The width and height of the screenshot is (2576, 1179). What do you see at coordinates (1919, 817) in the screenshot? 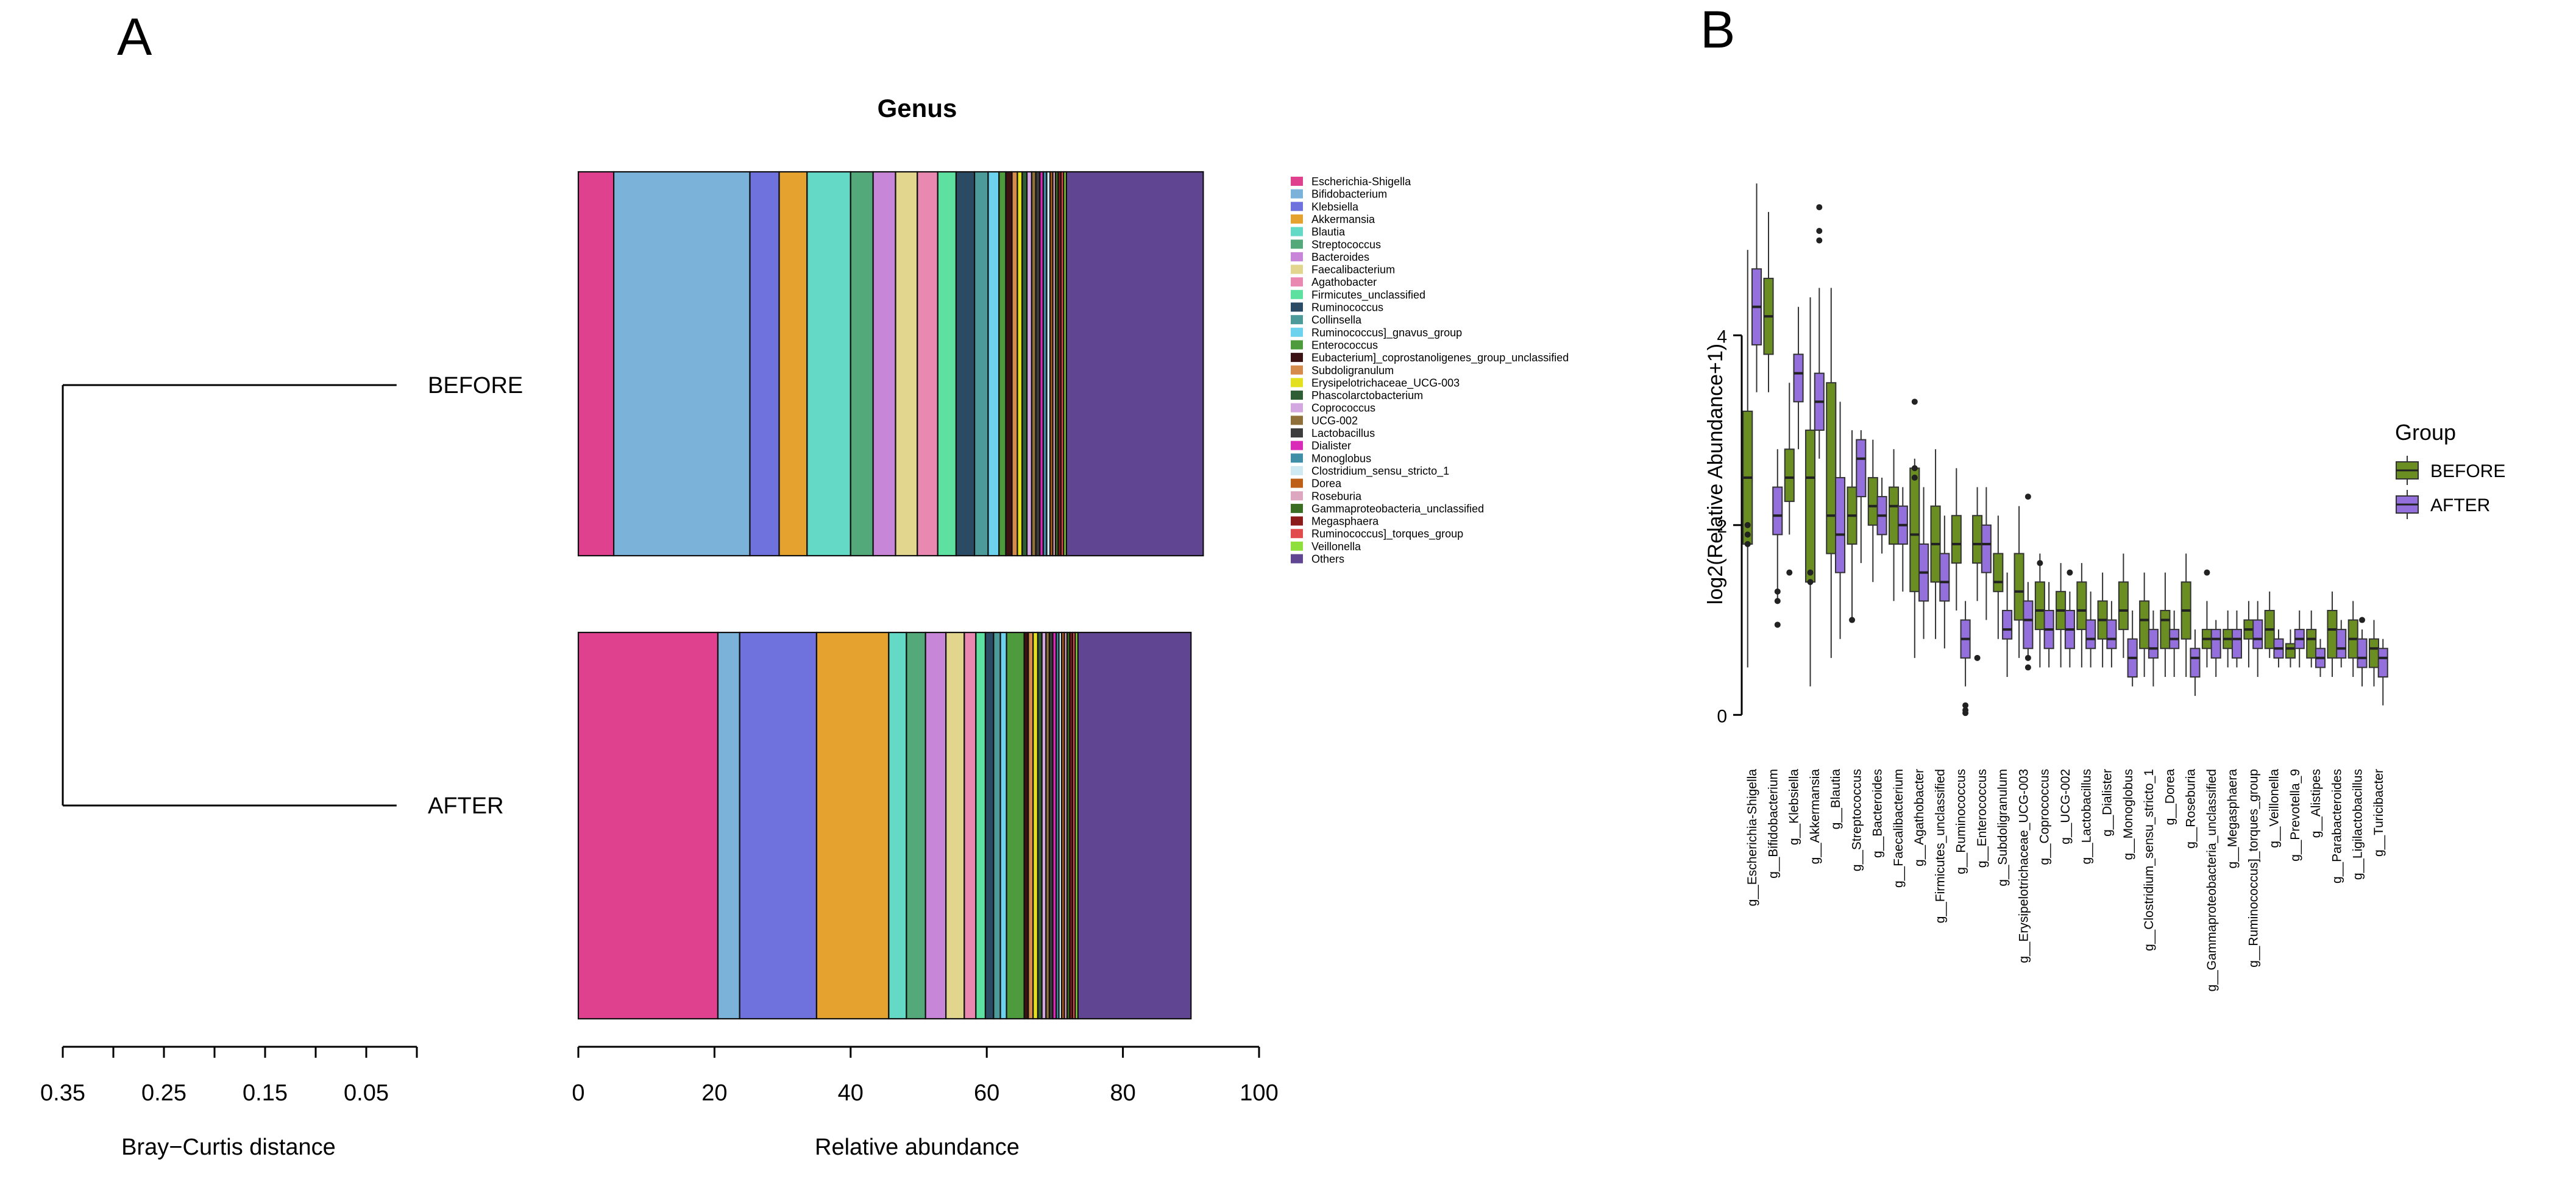
I see `x-tick-label-g-agathobacter: g__Agathobacter` at bounding box center [1919, 817].